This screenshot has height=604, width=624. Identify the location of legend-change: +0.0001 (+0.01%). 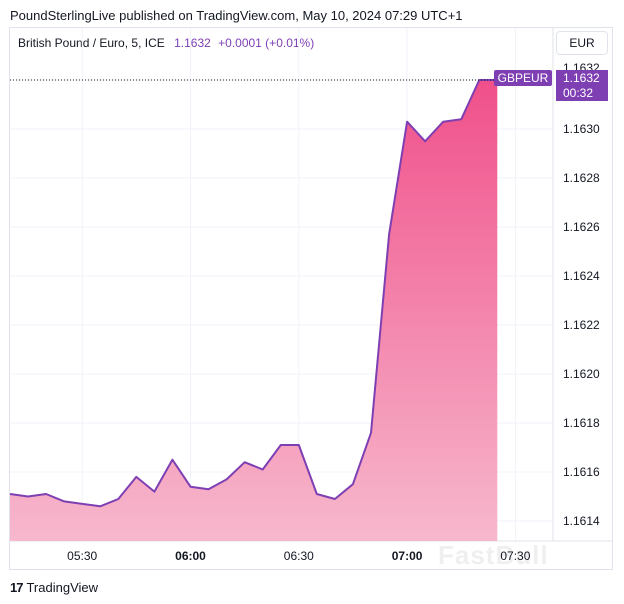
(266, 43).